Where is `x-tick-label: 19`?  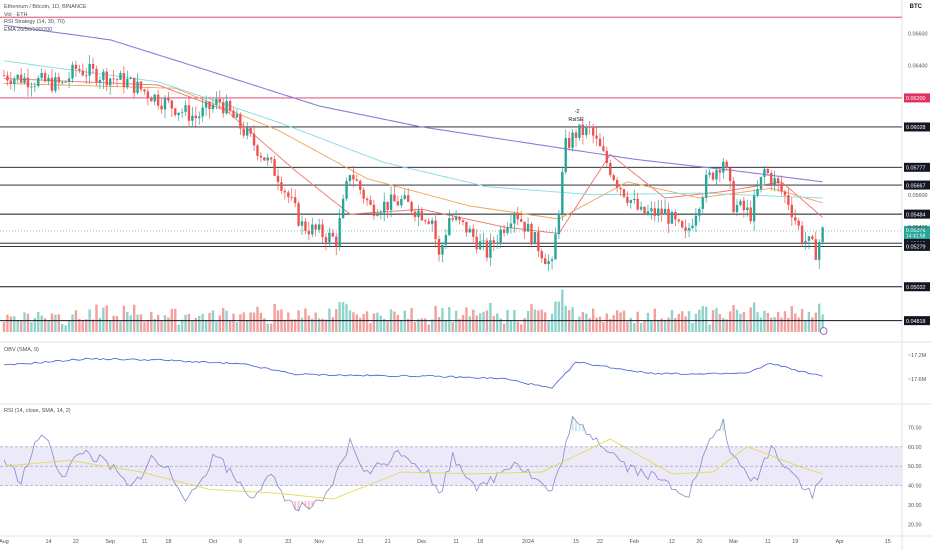 x-tick-label: 19 is located at coordinates (795, 542).